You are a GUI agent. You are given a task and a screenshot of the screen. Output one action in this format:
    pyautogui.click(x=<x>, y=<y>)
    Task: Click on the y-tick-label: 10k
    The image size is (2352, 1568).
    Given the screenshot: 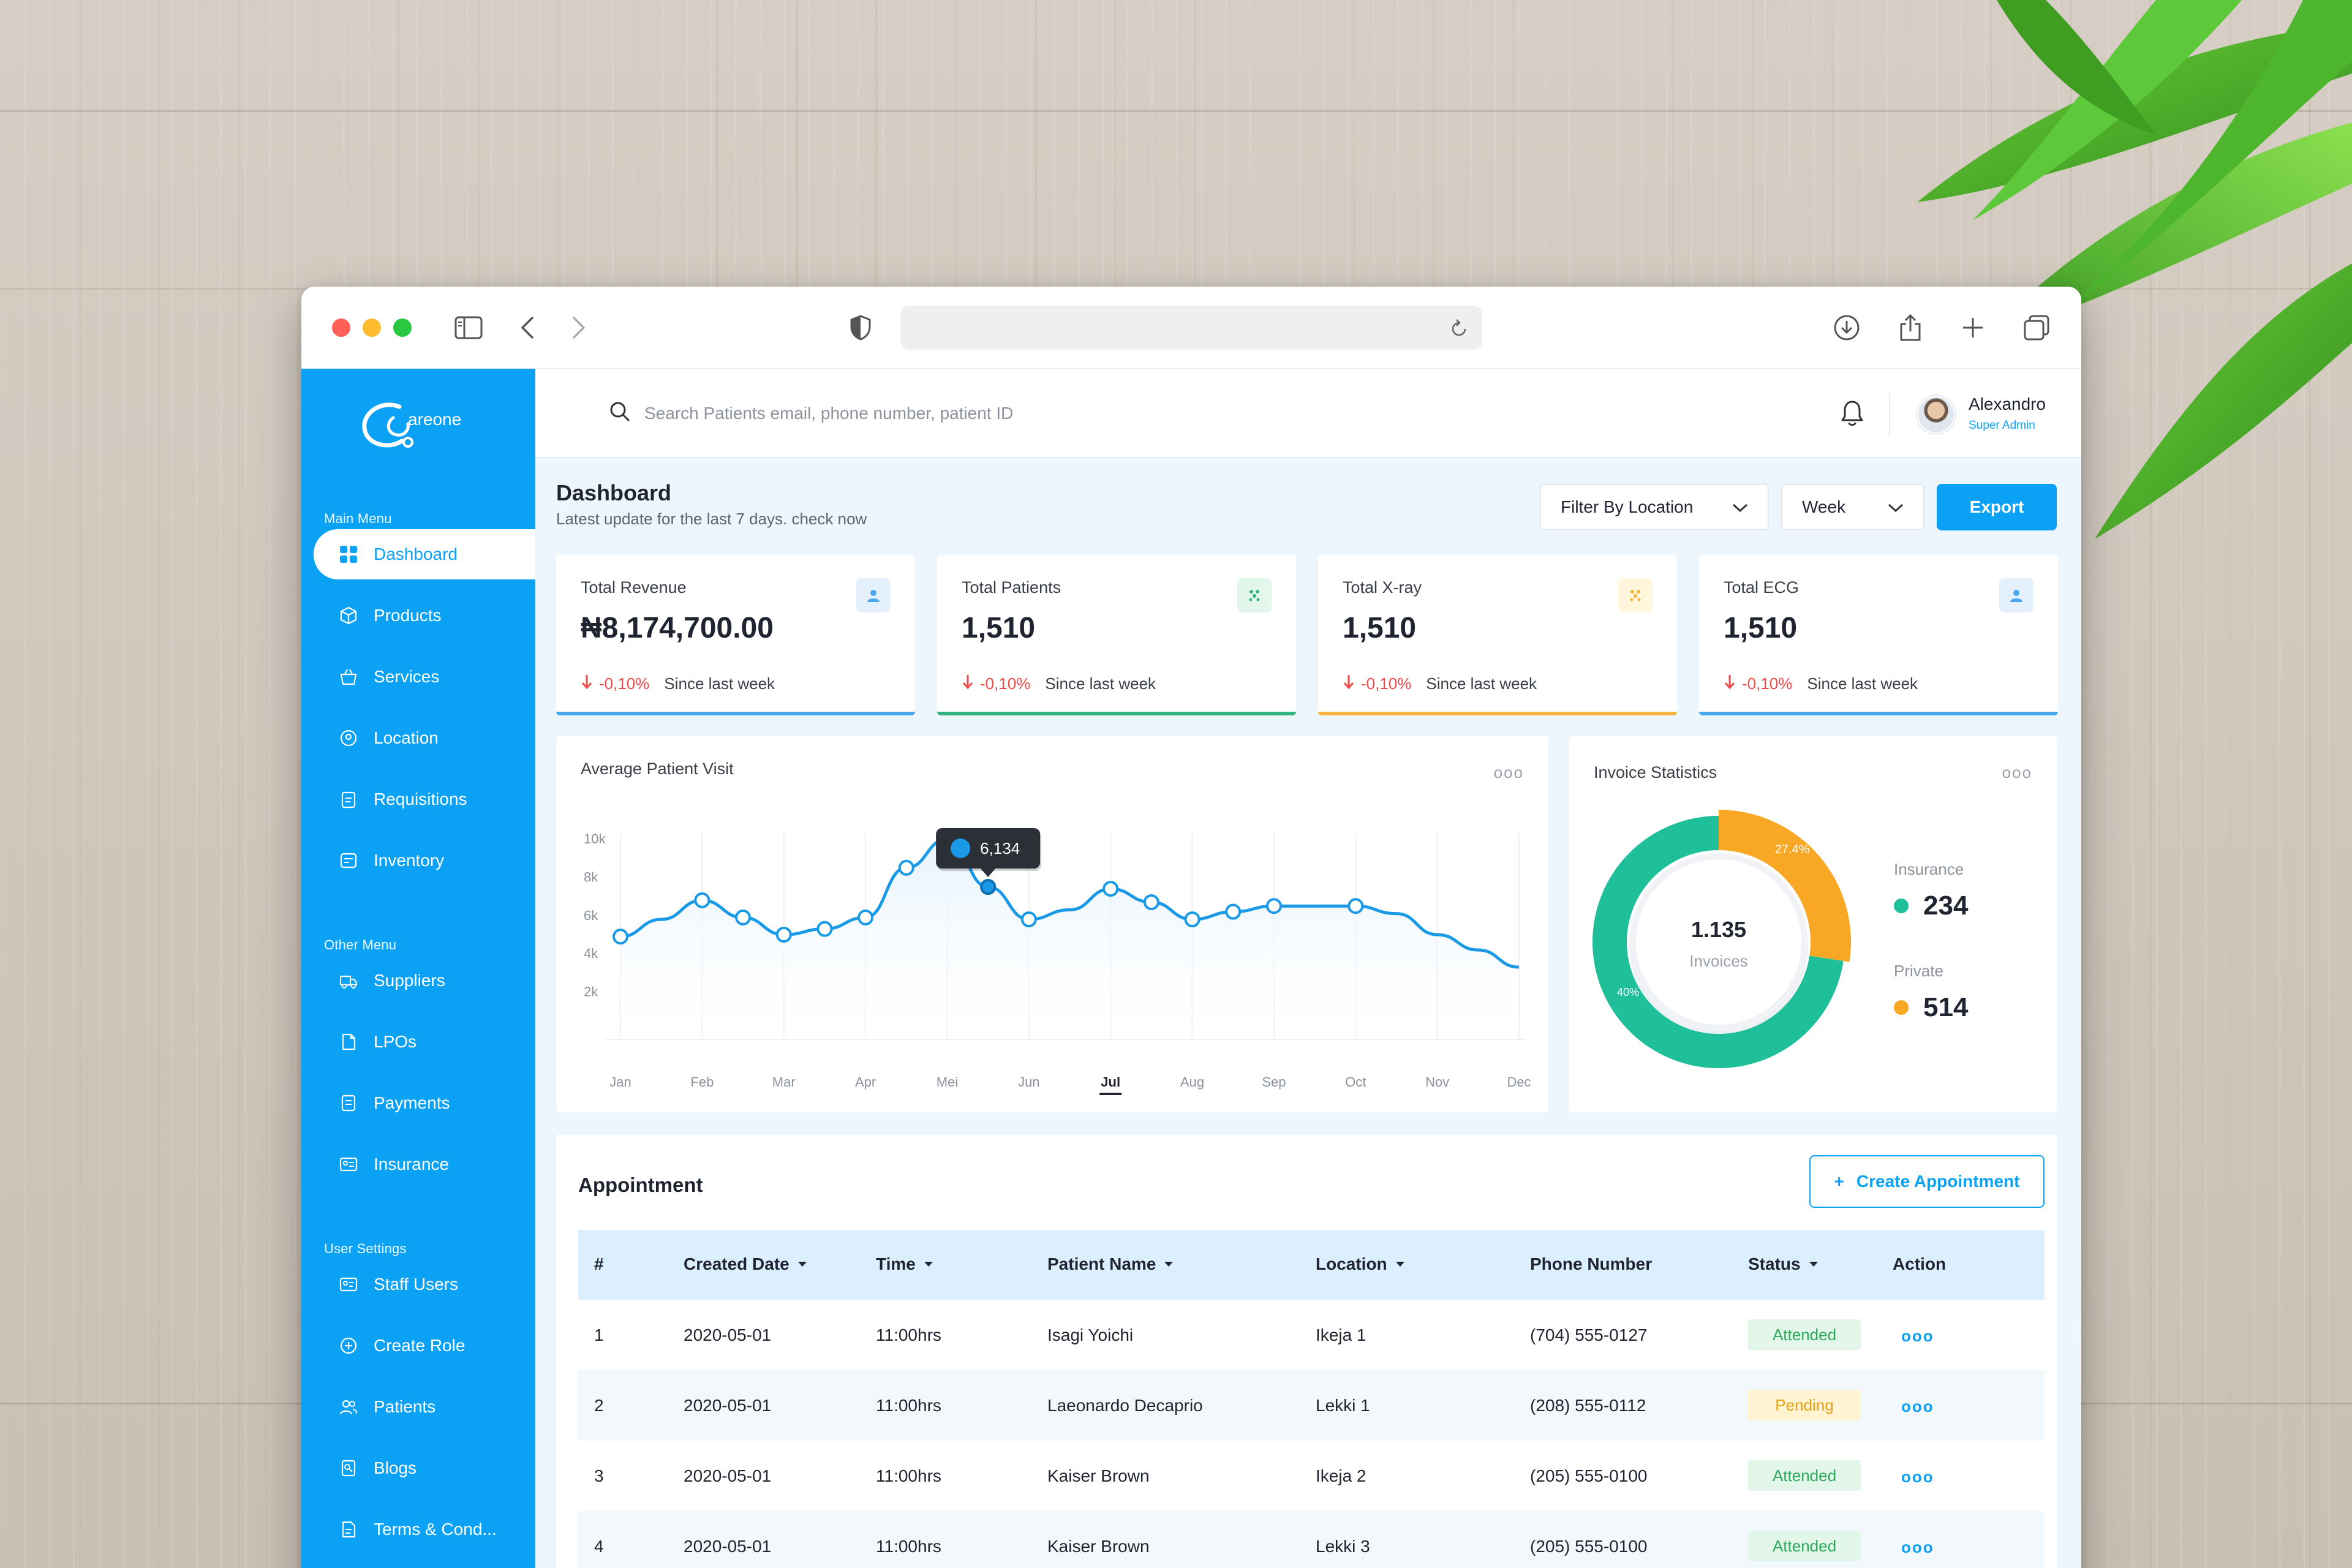 What is the action you would take?
    pyautogui.click(x=595, y=839)
    